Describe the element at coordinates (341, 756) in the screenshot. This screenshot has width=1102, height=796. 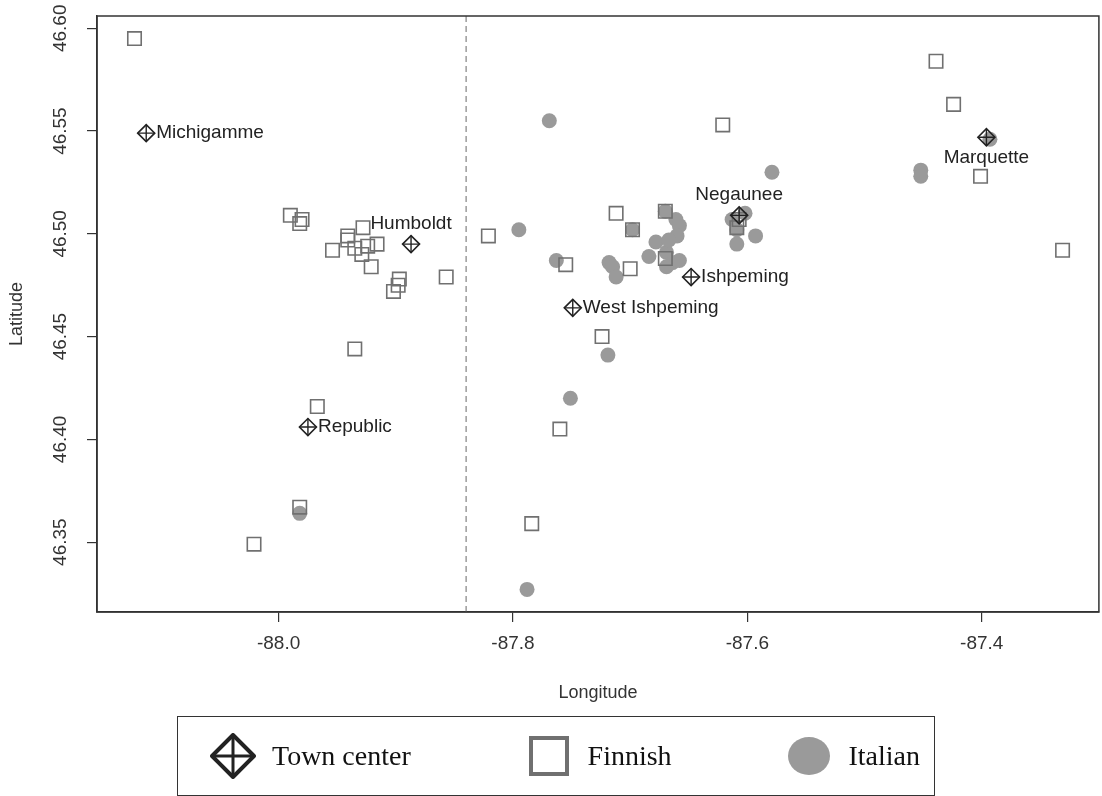
I see `legend-label: Town center` at that location.